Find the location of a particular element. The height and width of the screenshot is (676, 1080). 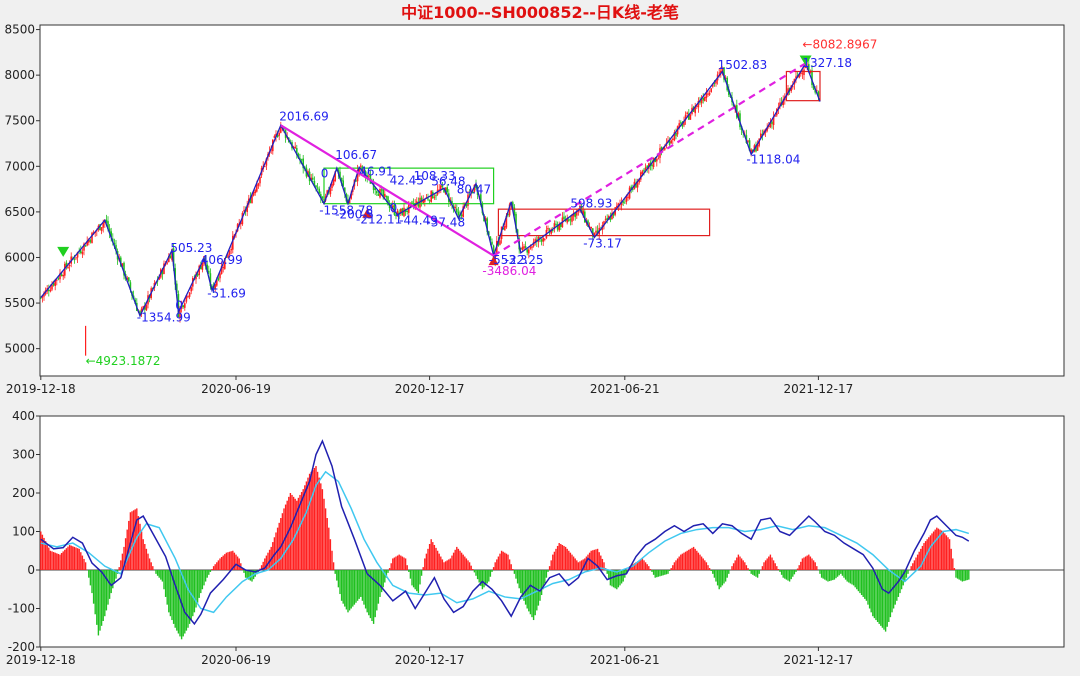

macd-x-tick-label: 2020-12-17 is located at coordinates (430, 660).